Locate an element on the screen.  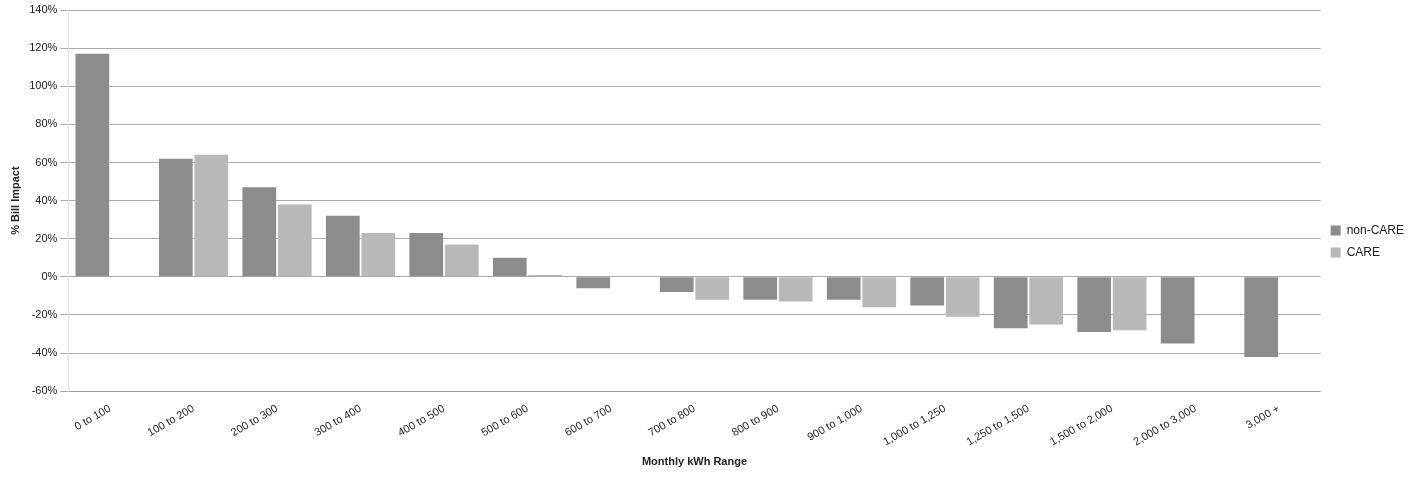
x-axis-title: Monthly kWh Range is located at coordinates (694, 461).